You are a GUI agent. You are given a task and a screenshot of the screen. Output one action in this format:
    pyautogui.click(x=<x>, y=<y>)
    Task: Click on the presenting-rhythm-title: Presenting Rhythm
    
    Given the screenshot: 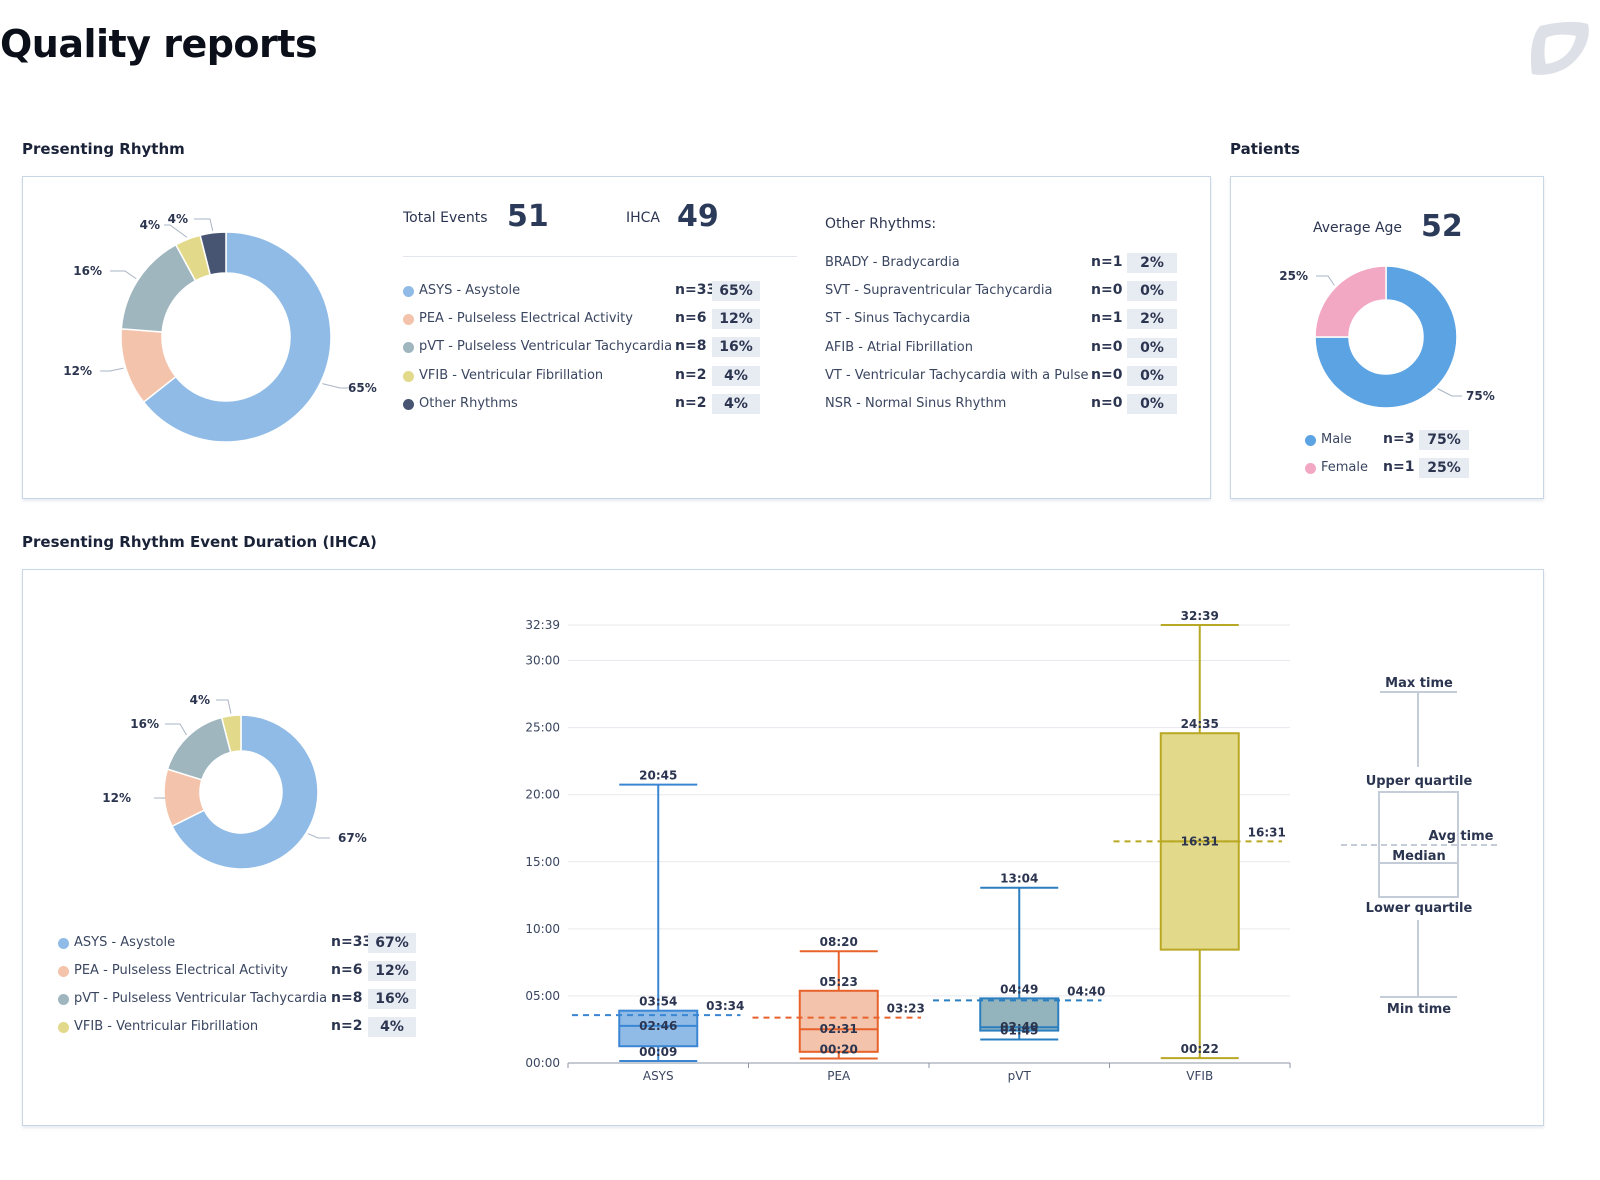 What is the action you would take?
    pyautogui.click(x=103, y=149)
    